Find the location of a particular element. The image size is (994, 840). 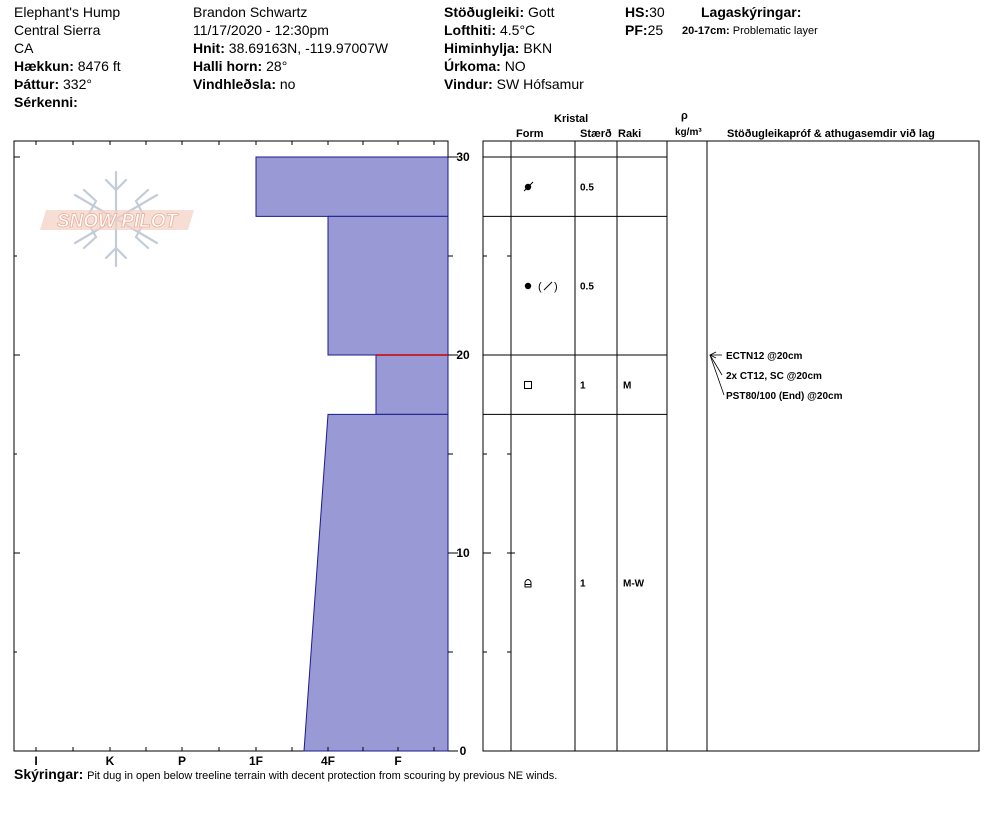

hardness-tick-label-K: K is located at coordinates (110, 761).